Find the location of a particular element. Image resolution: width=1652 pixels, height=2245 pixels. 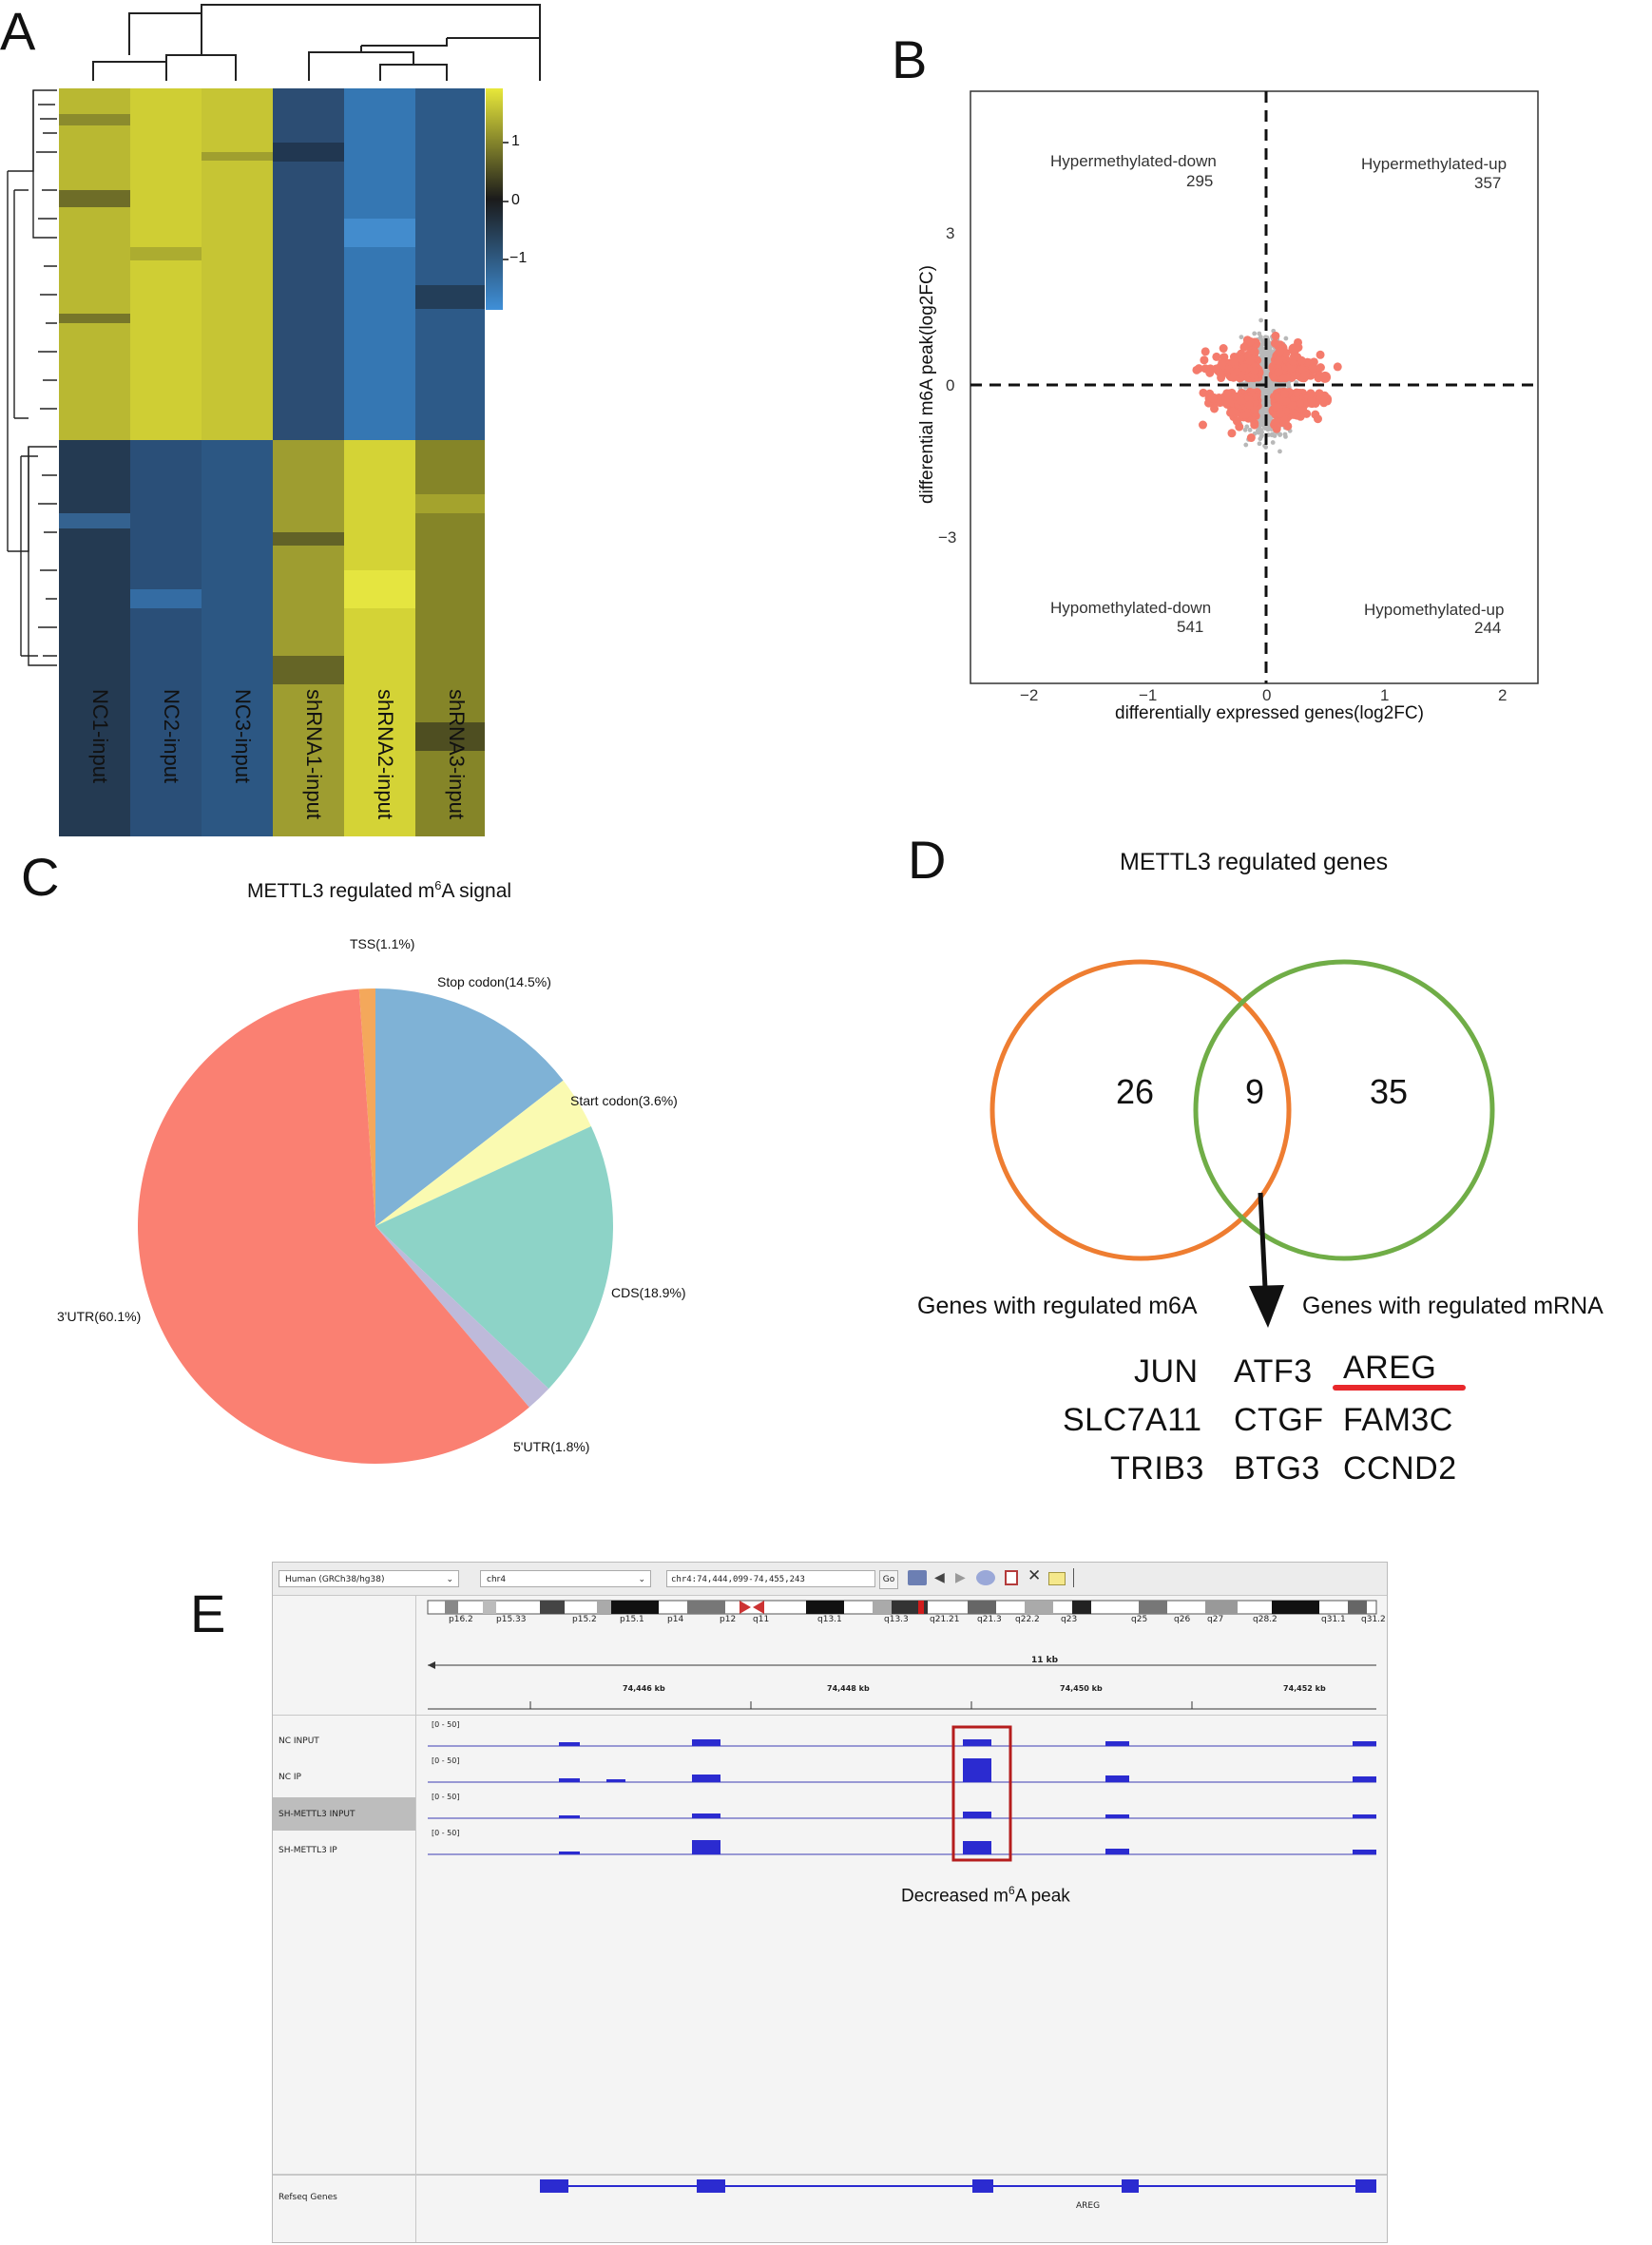

venn-left-label: Genes with regulated m6A is located at coordinates (1057, 1306).